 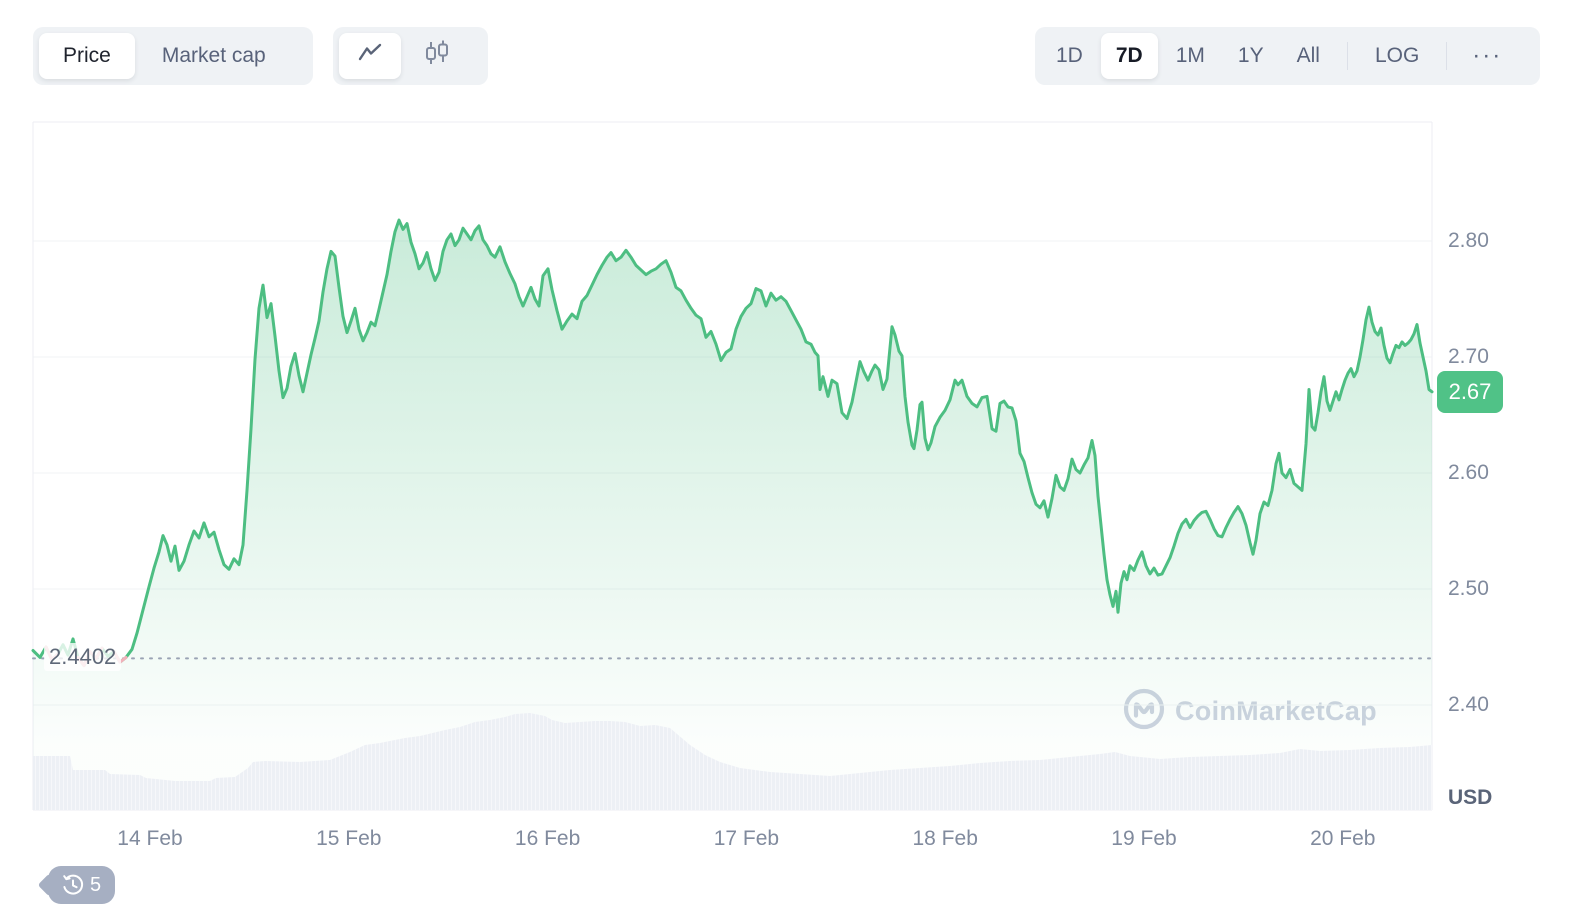 What do you see at coordinates (83, 657) in the screenshot?
I see `baseline-price-label: 2.4402` at bounding box center [83, 657].